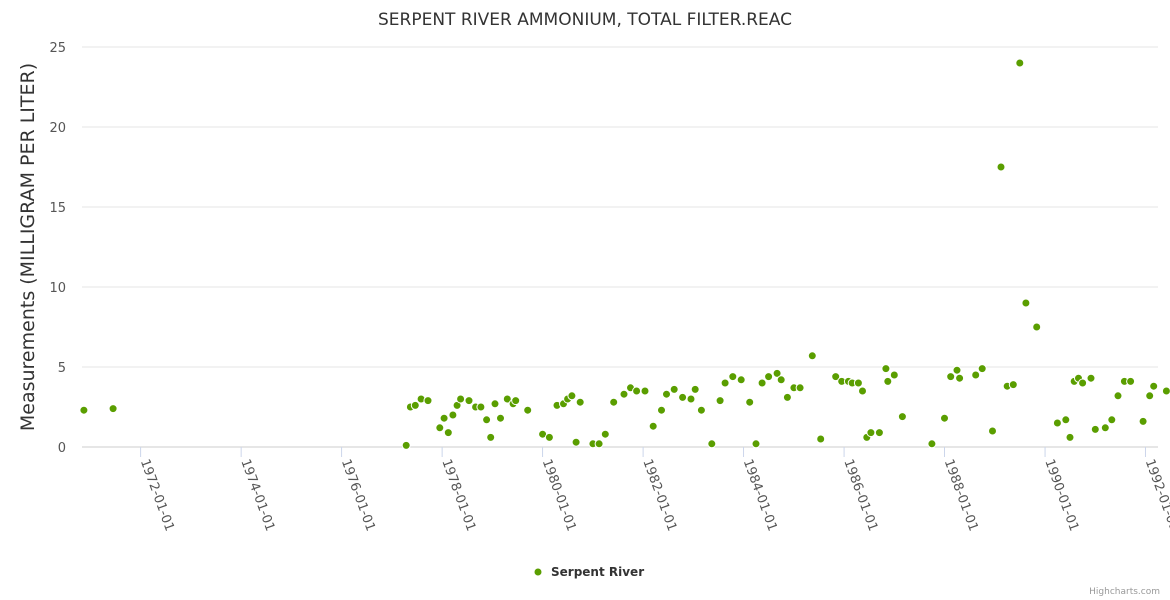  I want to click on legend-item-label: Serpent River, so click(597, 572).